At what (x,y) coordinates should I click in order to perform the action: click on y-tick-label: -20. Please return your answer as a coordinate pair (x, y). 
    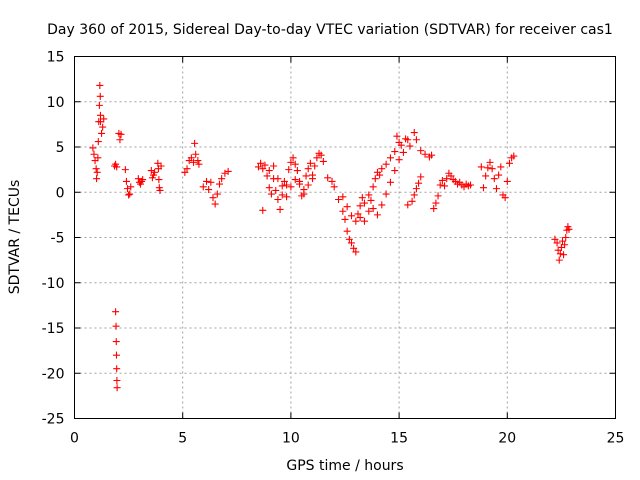
    Looking at the image, I should click on (53, 374).